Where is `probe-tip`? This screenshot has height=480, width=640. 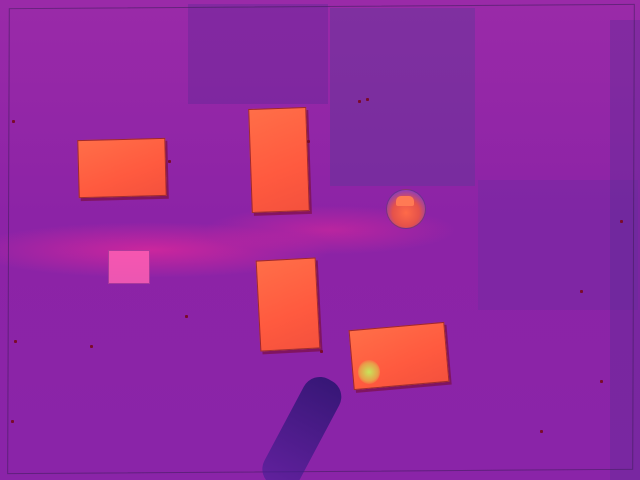 probe-tip is located at coordinates (369, 372).